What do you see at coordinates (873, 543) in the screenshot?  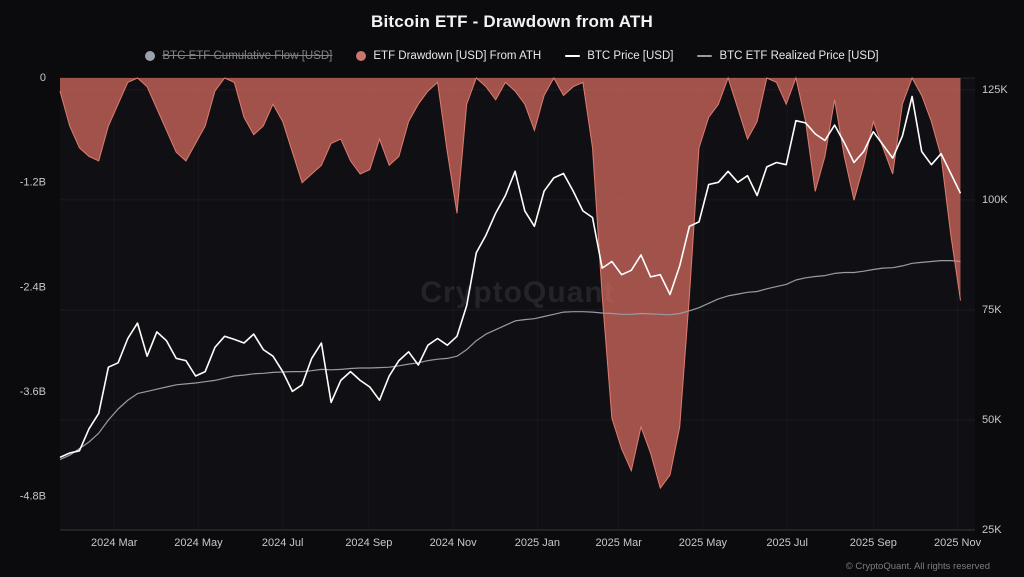 I see `x-axis-label: 2025 Sep` at bounding box center [873, 543].